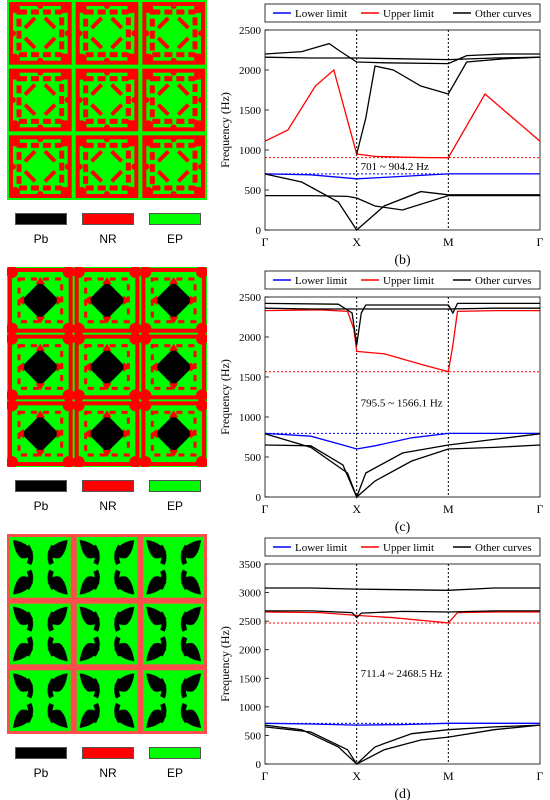  Describe the element at coordinates (402, 674) in the screenshot. I see `band-gap-annotation: 711.4 ~ 2468.5 Hz` at that location.